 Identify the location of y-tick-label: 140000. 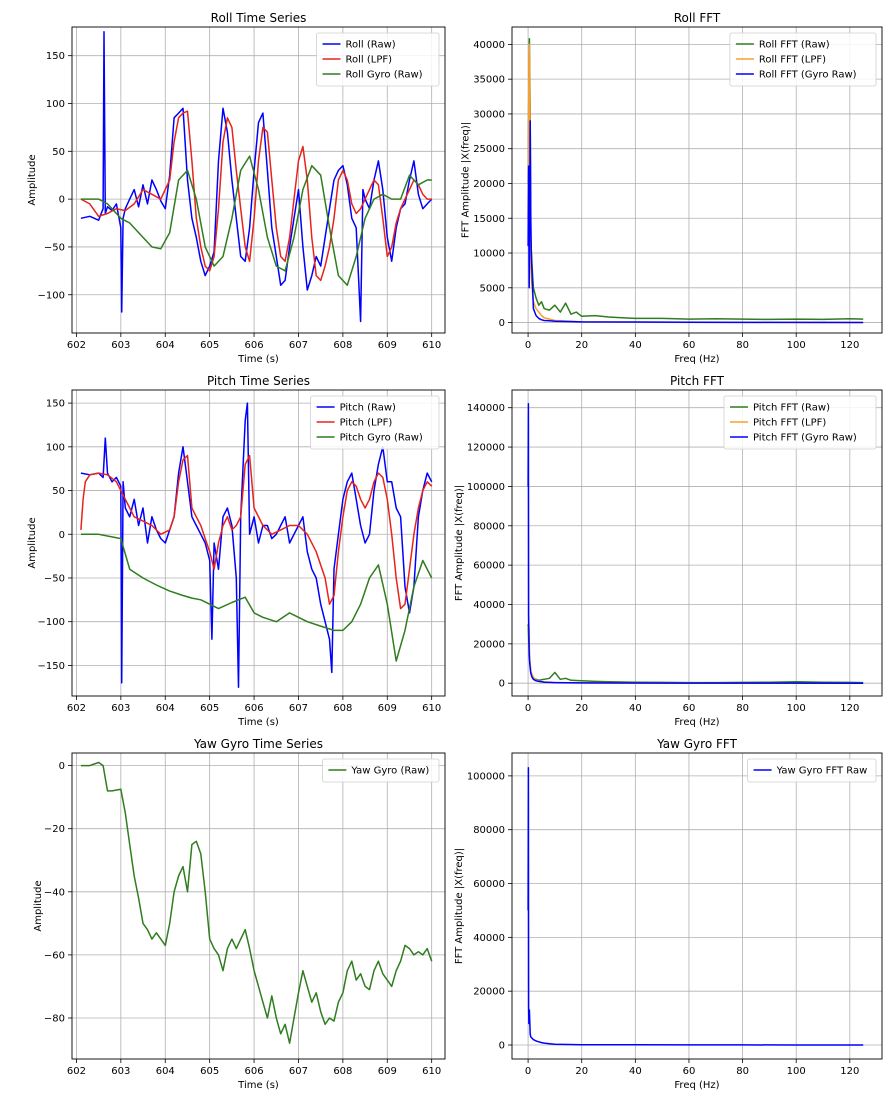
(486, 408).